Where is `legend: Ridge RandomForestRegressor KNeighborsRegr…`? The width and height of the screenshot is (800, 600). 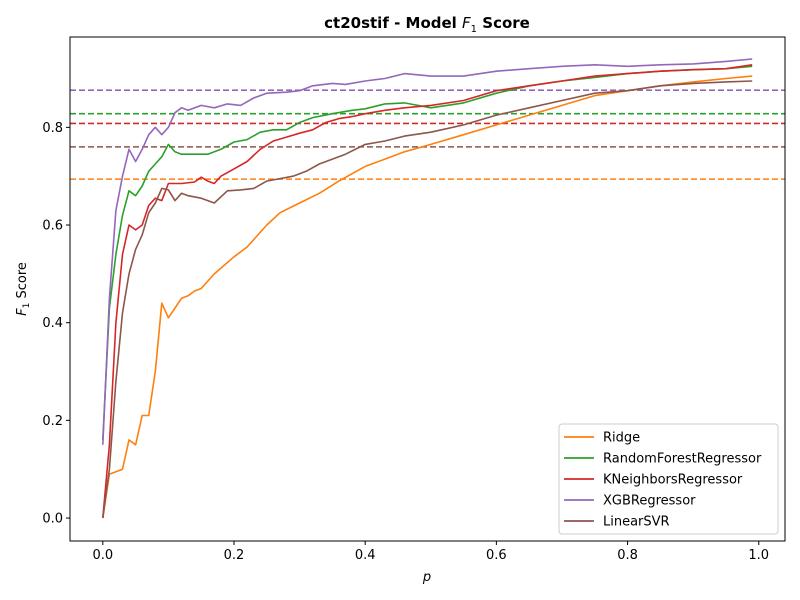 legend: Ridge RandomForestRegressor KNeighborsRegr… is located at coordinates (668, 479).